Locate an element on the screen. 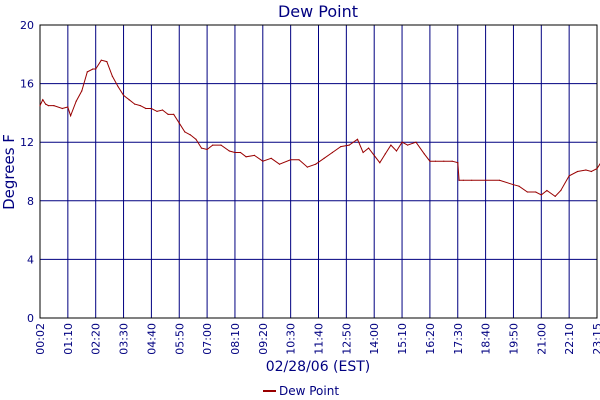 The height and width of the screenshot is (400, 600). x-tick-label: 08:10 is located at coordinates (235, 339).